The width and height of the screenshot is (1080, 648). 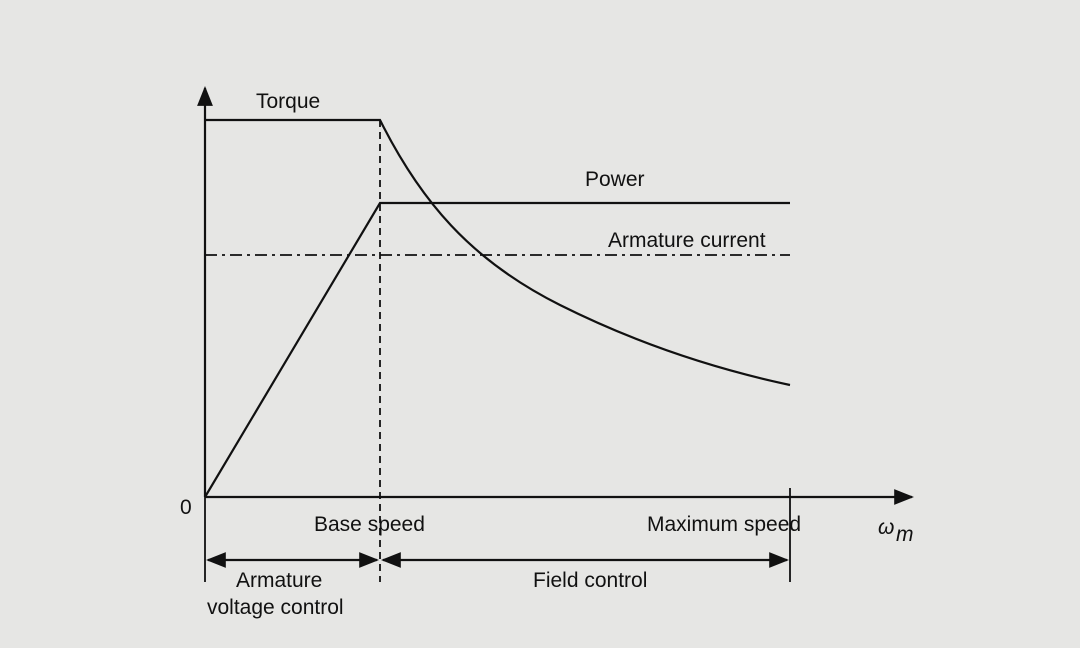 What do you see at coordinates (590, 580) in the screenshot?
I see `field-control-label: Field control` at bounding box center [590, 580].